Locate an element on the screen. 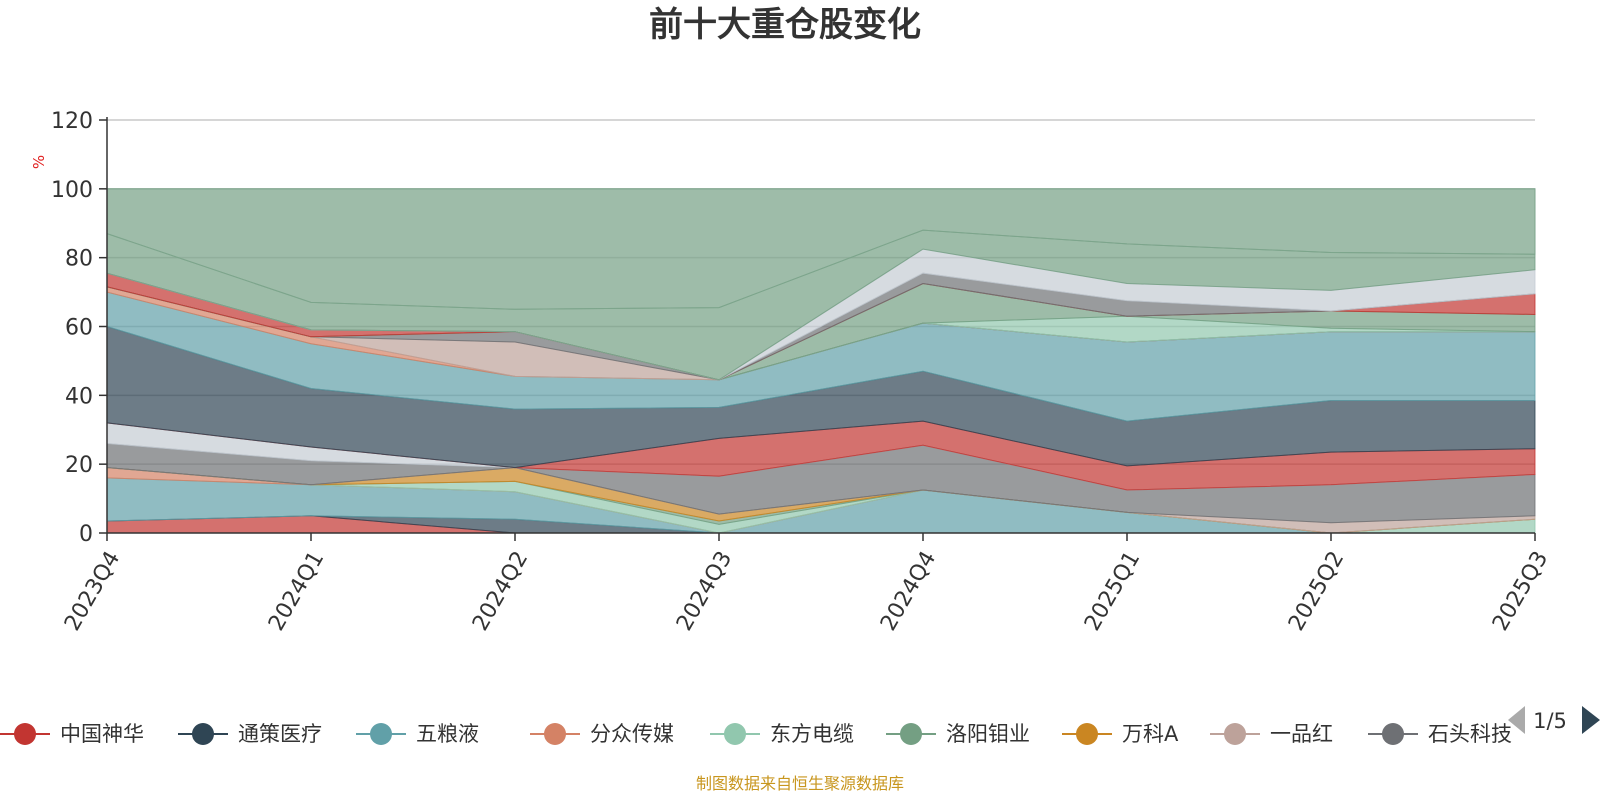  chart-title: 前十大重仓股变化 is located at coordinates (785, 25).